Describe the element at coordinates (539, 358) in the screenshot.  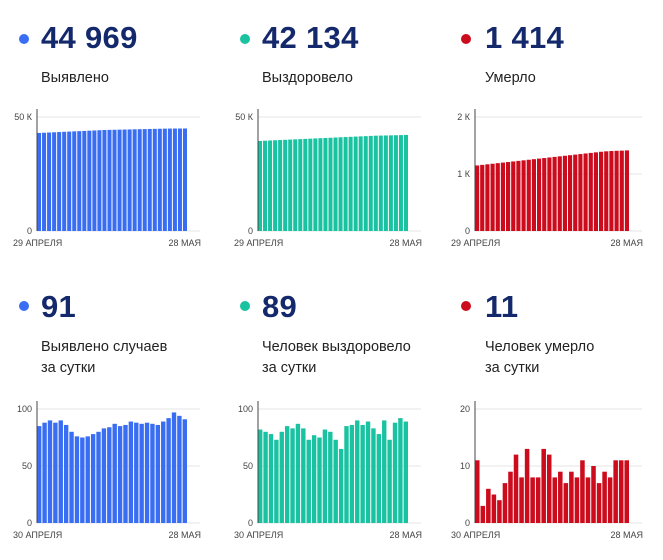
I see `label-daily-deaths: Человек умерло за сутки` at that location.